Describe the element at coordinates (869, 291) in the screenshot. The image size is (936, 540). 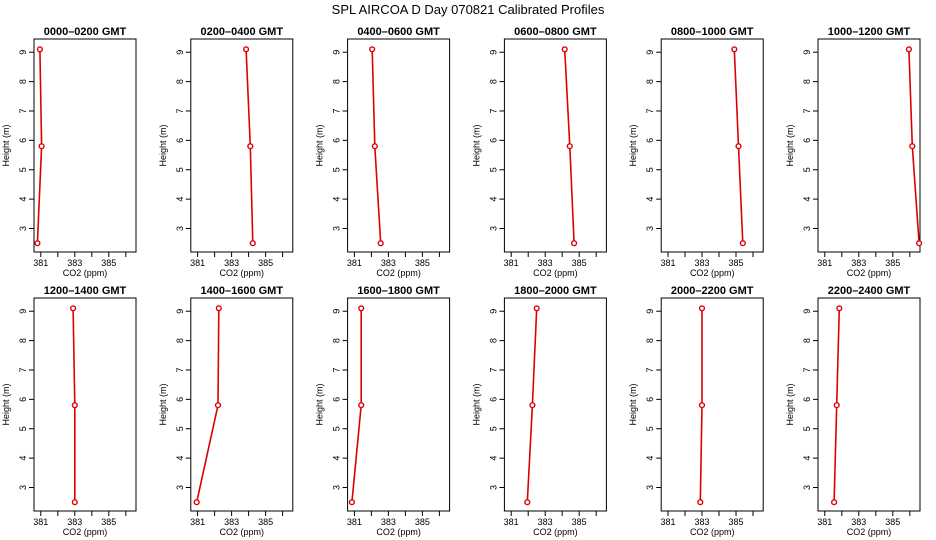
I see `panel-title: 2200–2400 GMT` at that location.